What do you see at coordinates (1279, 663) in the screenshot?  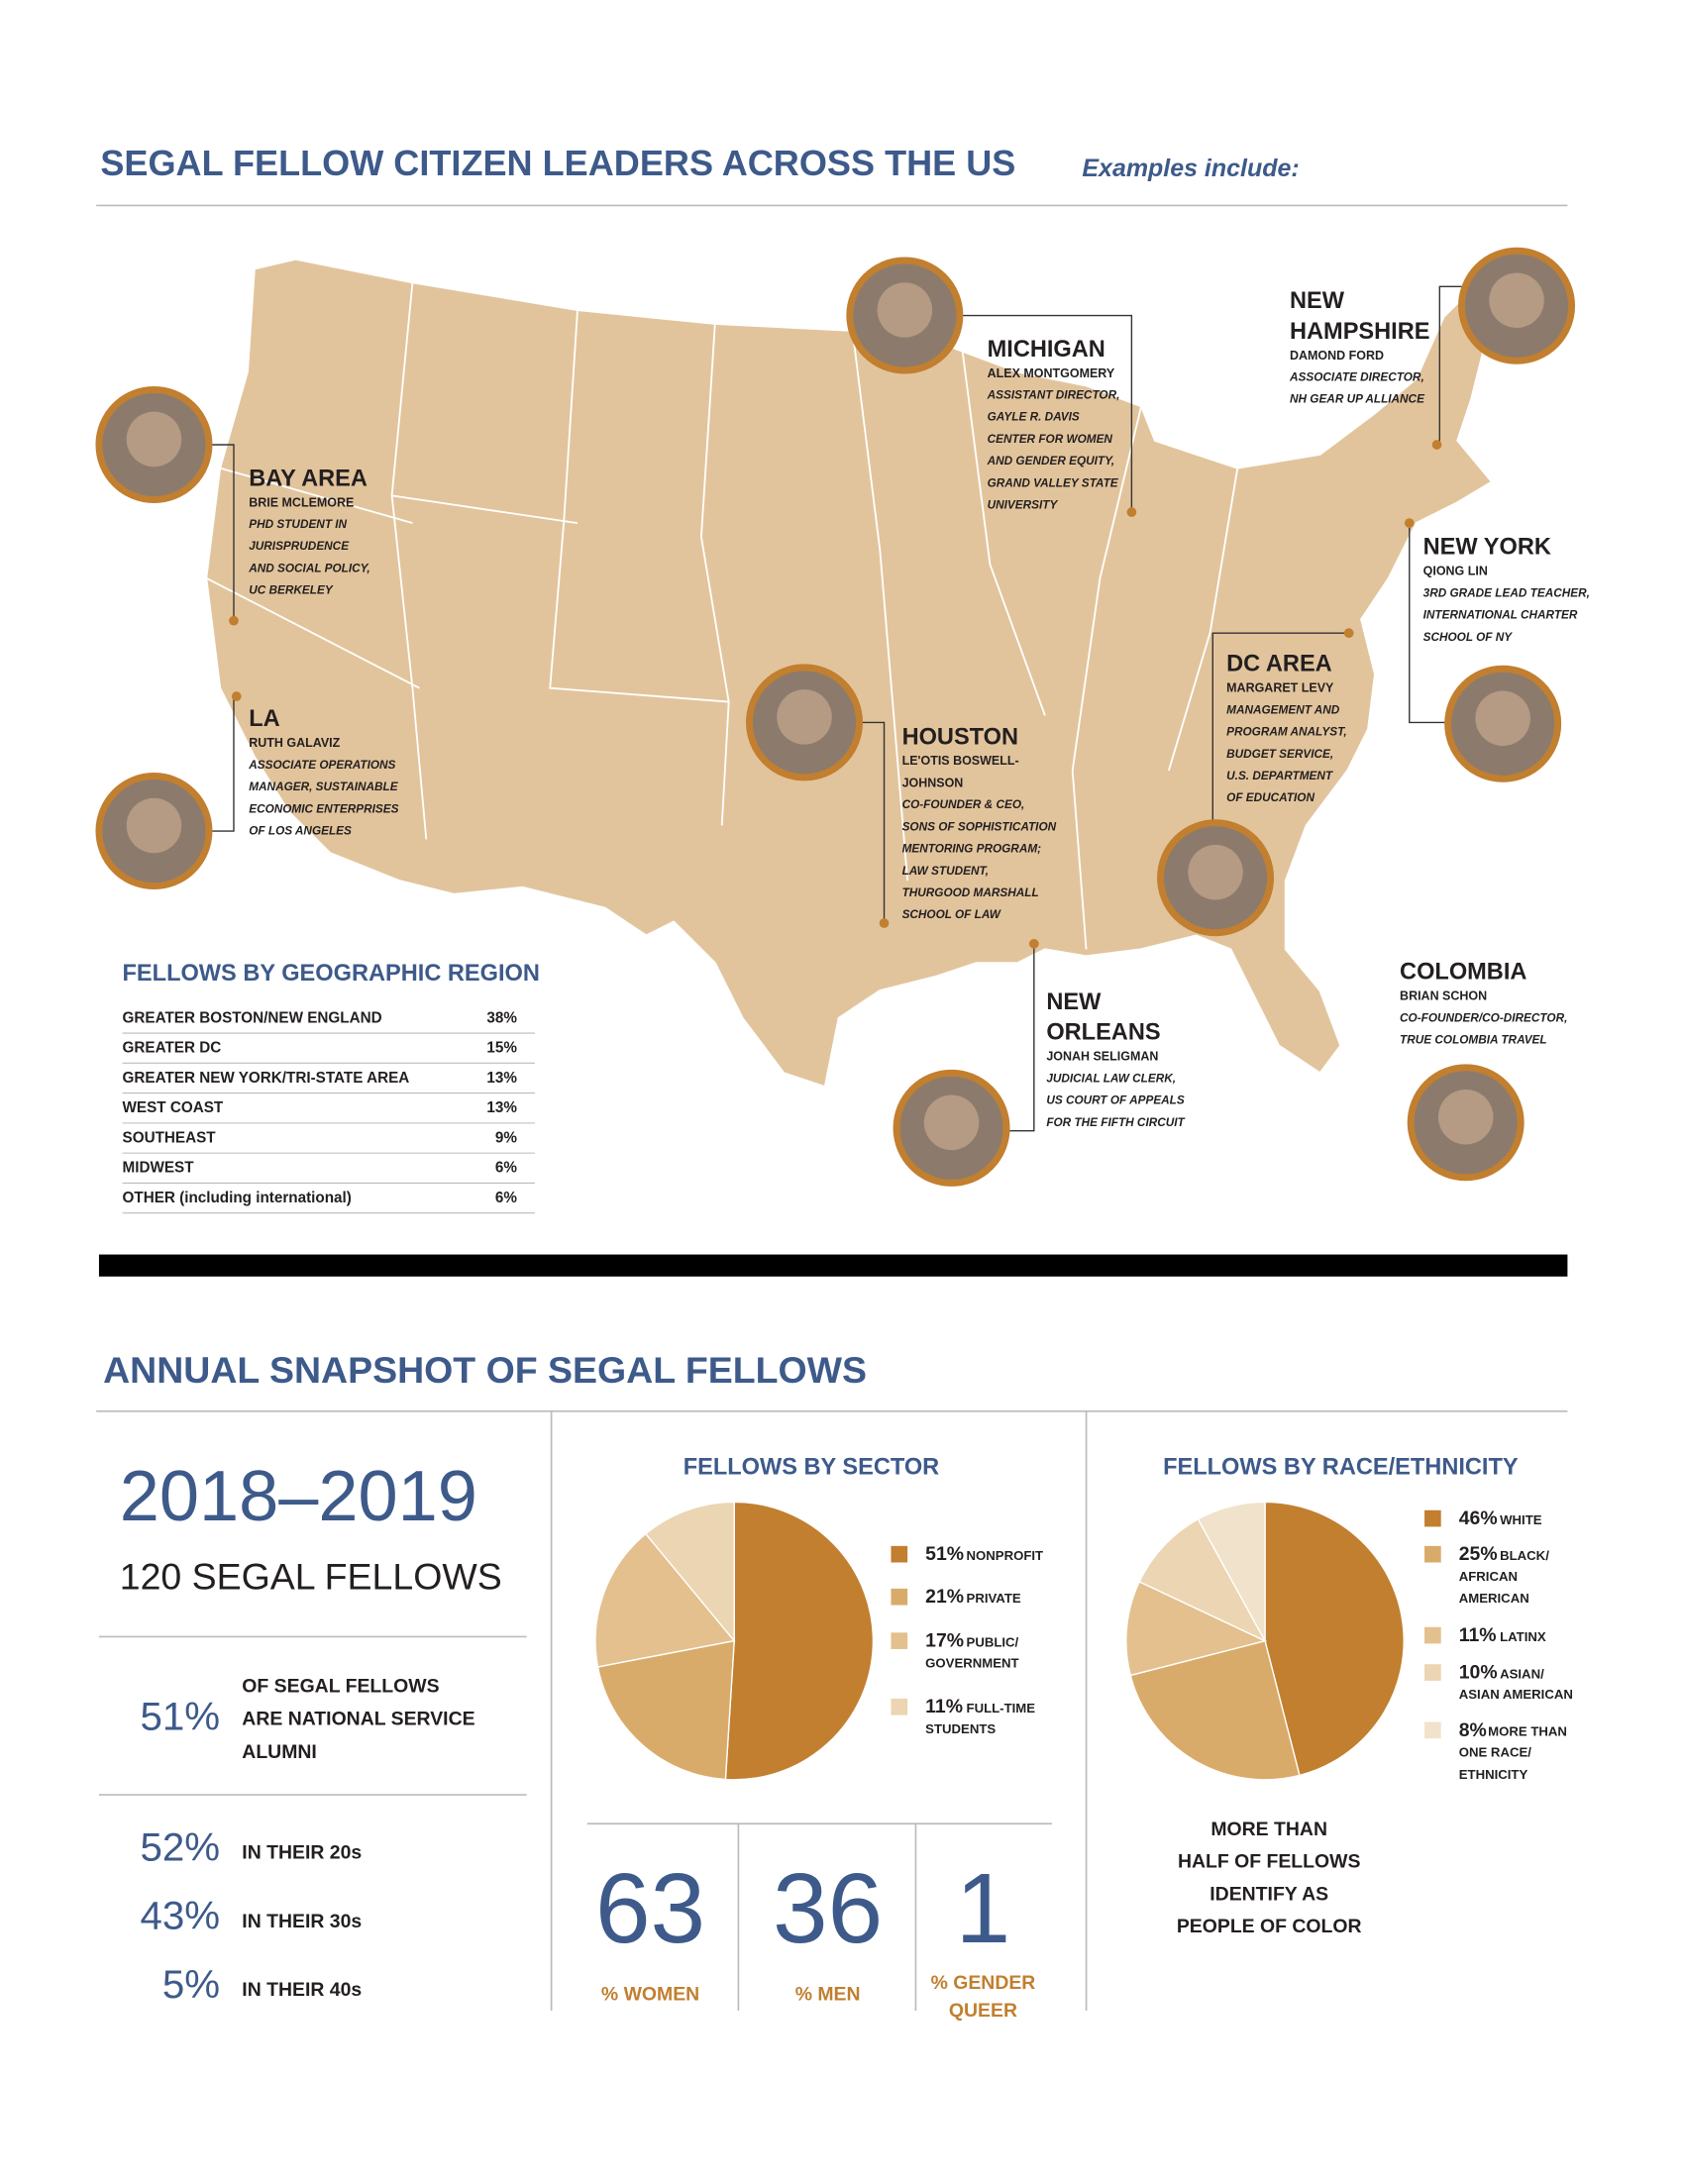 I see `region-name: DC AREA` at bounding box center [1279, 663].